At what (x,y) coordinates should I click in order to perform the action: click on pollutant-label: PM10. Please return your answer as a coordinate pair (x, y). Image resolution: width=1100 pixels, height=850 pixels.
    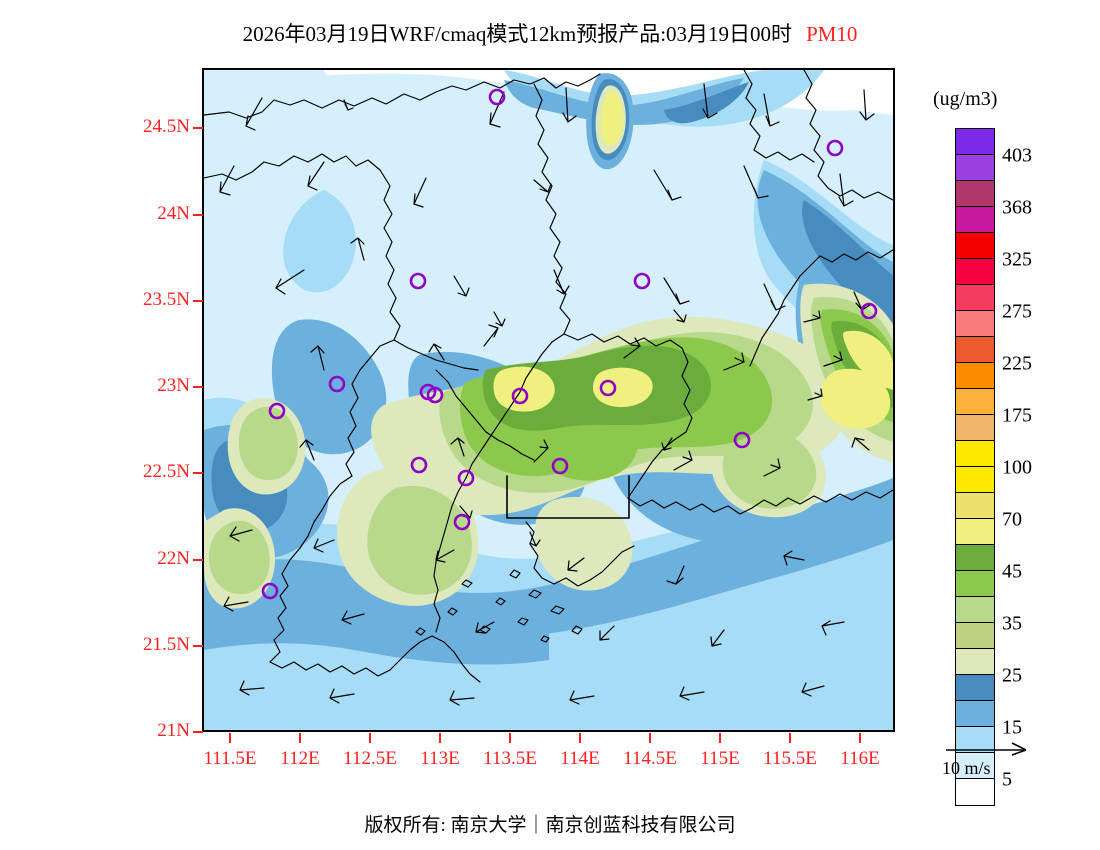
    Looking at the image, I should click on (832, 34).